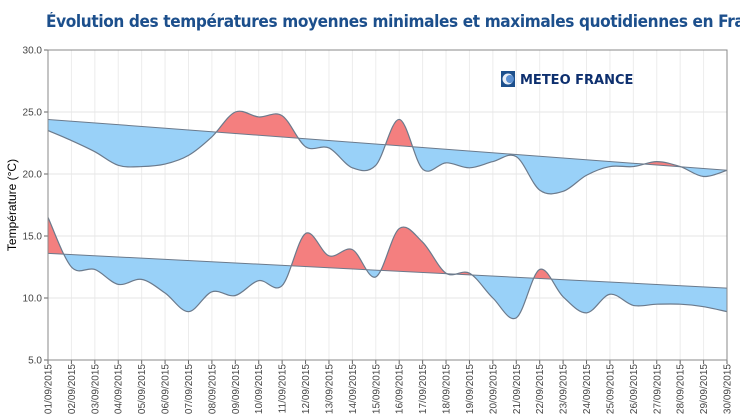 The image size is (740, 417). What do you see at coordinates (259, 389) in the screenshot?
I see `x-tick-label: 10/09/2015` at bounding box center [259, 389].